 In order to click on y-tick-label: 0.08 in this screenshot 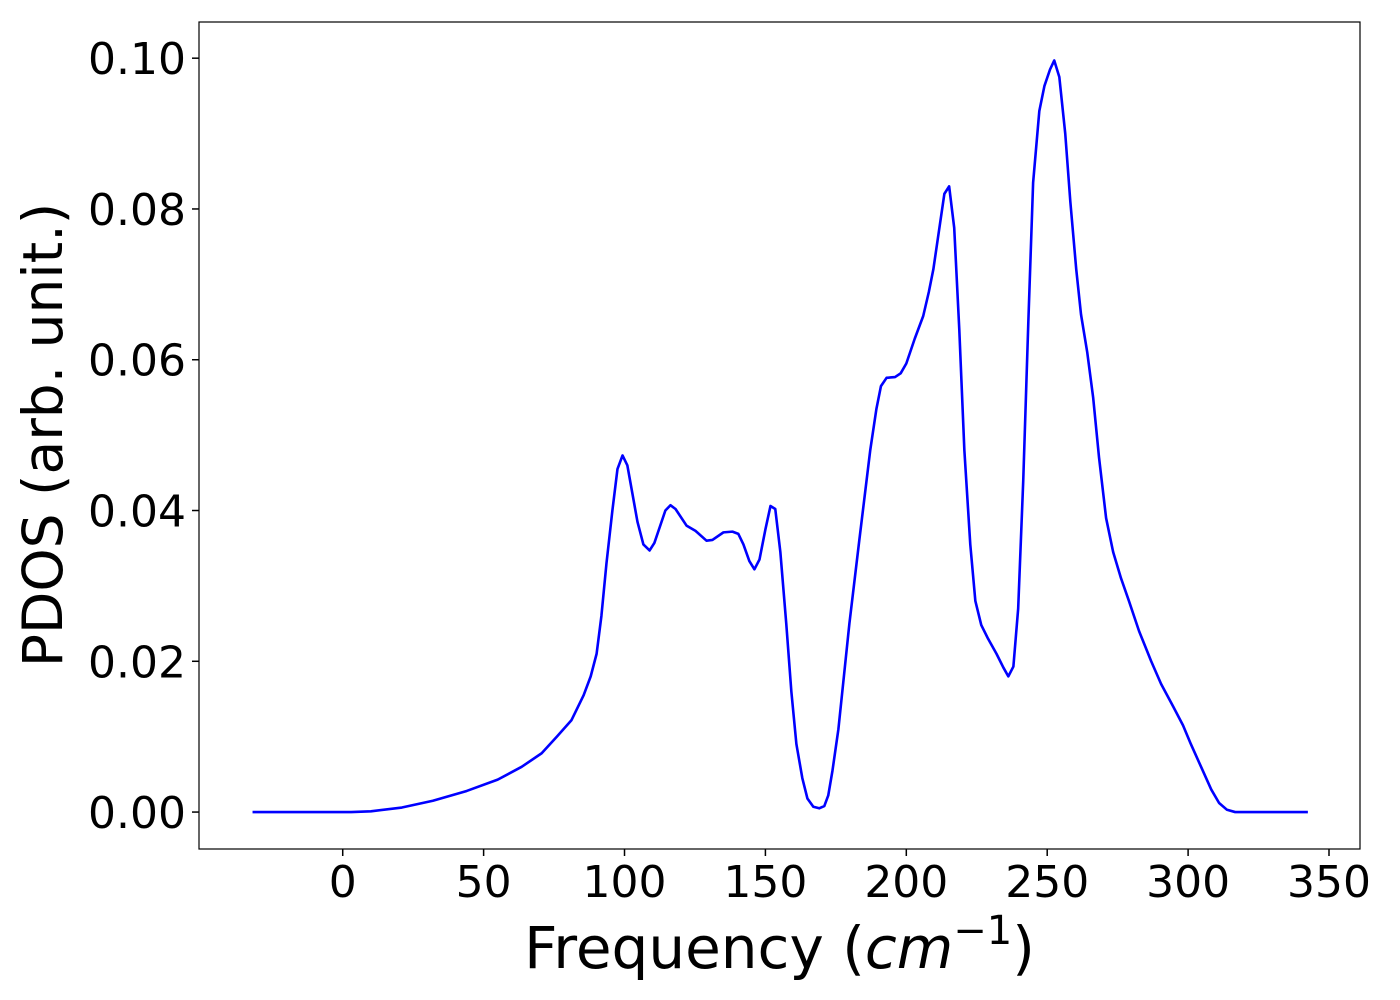, I will do `click(137, 210)`.